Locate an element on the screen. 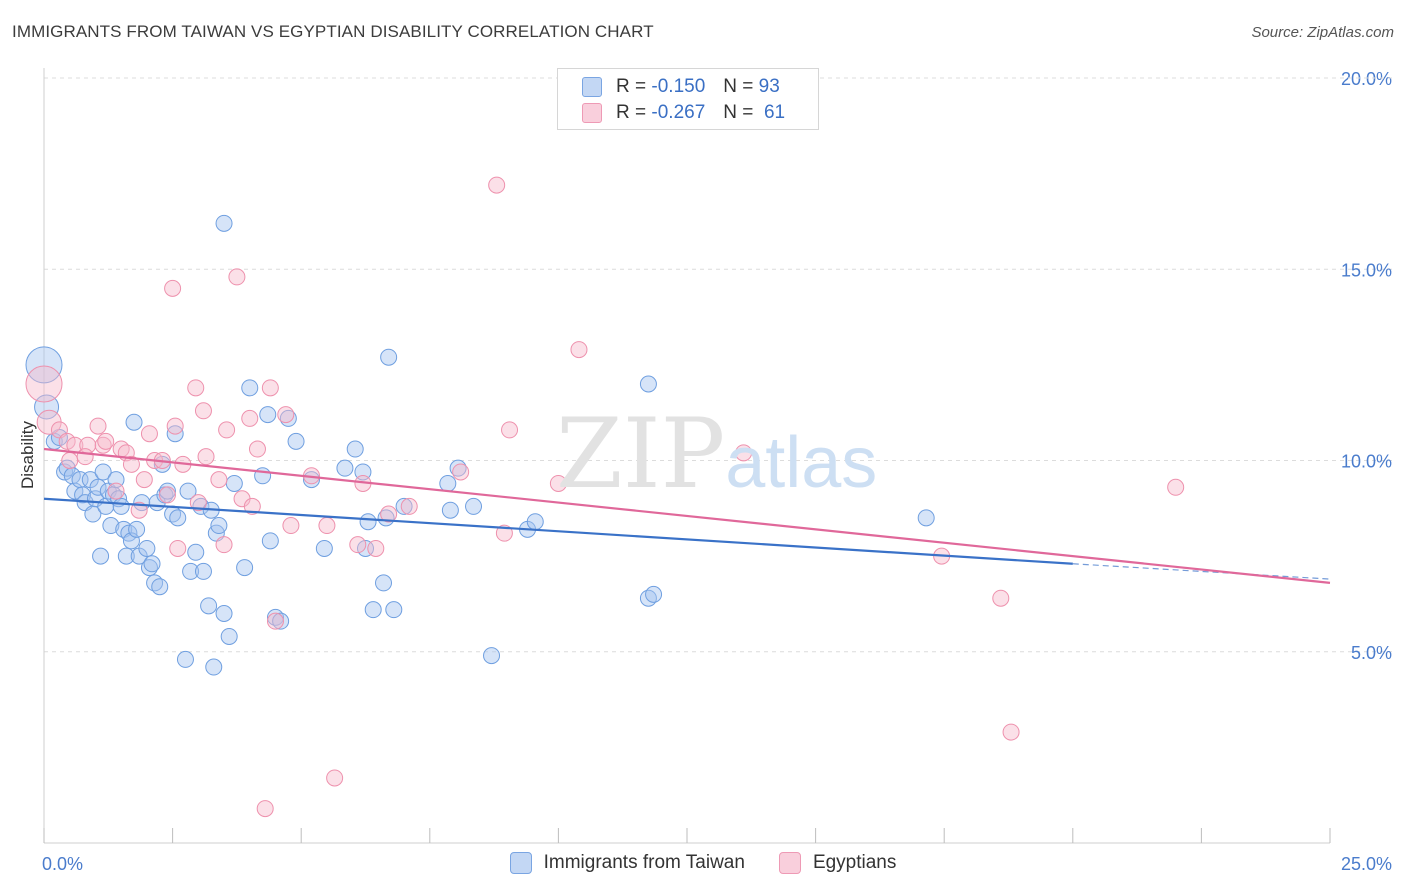 This screenshot has height=892, width=1406. legend-item-egypt: Egyptians is located at coordinates (837, 863).